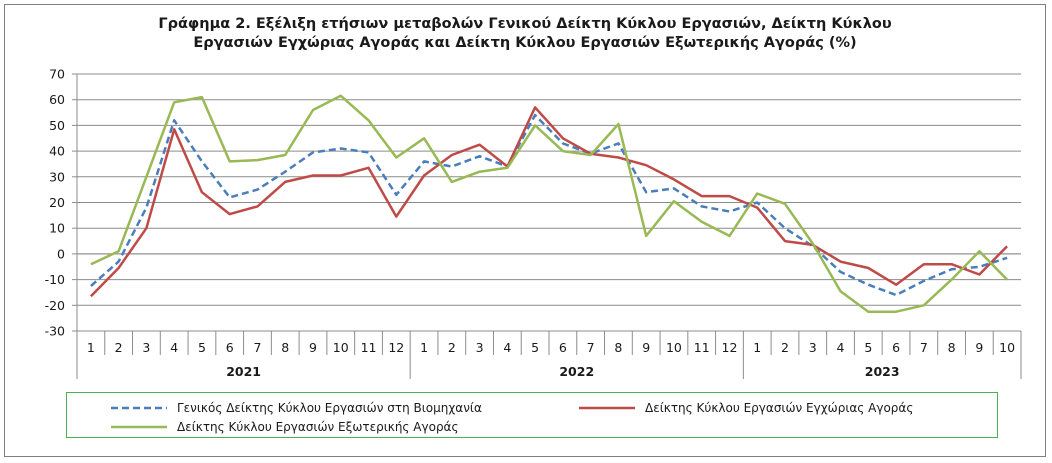  Describe the element at coordinates (882, 371) in the screenshot. I see `year-label: 2023` at that location.